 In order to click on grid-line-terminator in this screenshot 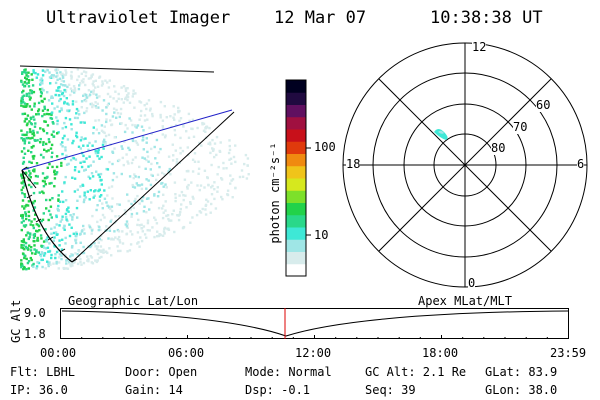, I will do `click(153, 187)`.